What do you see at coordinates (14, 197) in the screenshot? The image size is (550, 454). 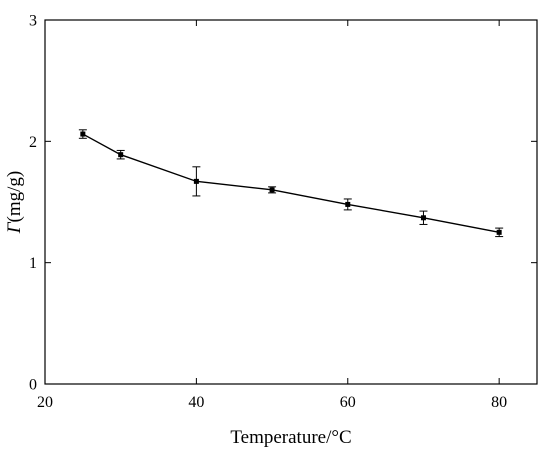 I see `y-axis-title-unit: (mg/g)` at bounding box center [14, 197].